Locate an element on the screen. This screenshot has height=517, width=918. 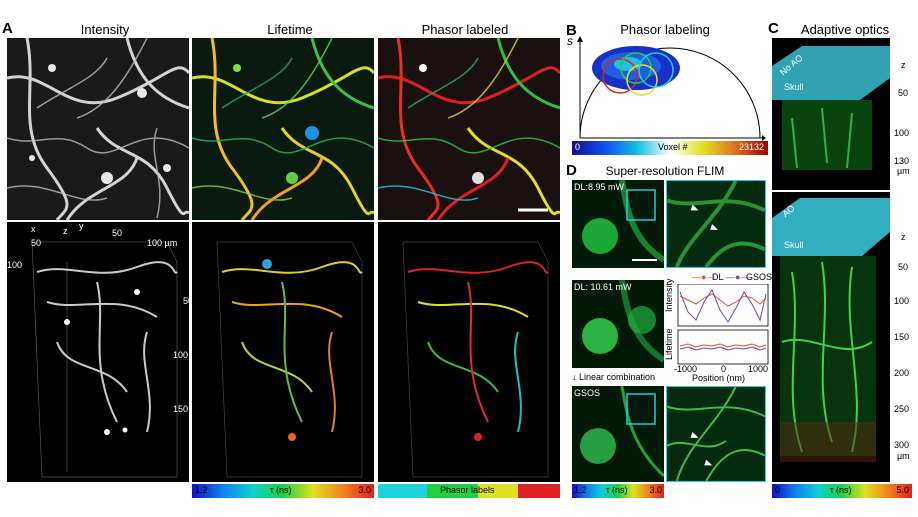
no-ao-tick-2: 100 is located at coordinates (902, 133).